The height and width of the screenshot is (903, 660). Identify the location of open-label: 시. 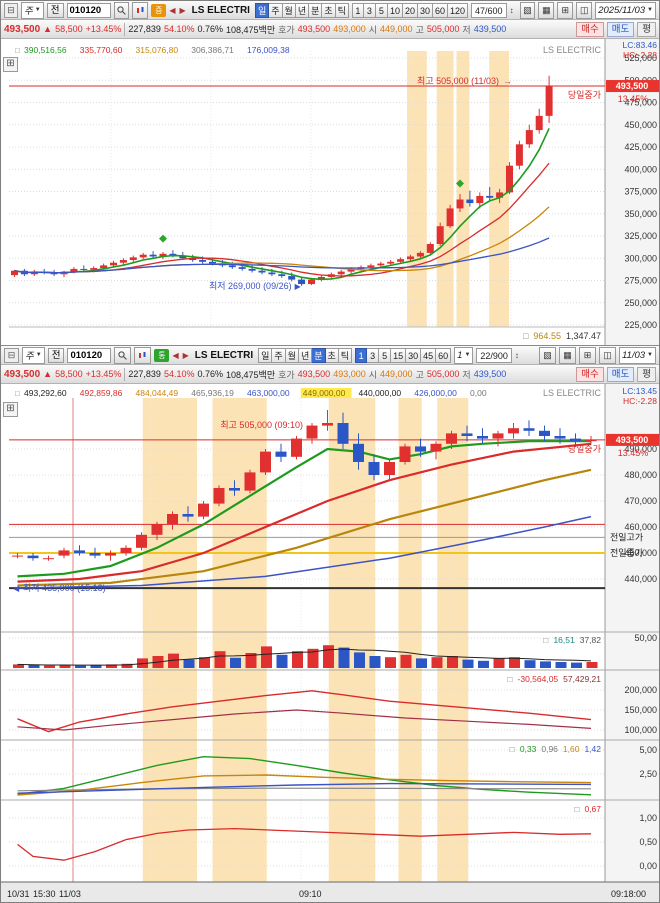
(373, 29).